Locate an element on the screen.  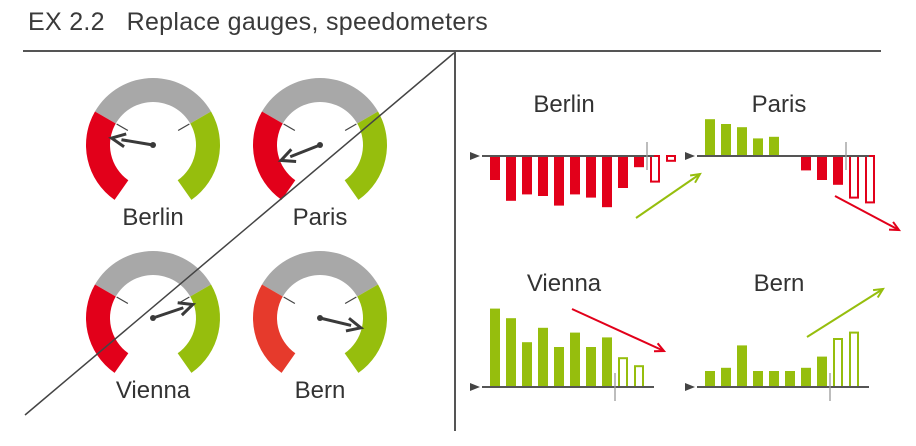
bar-chart-berlin: Berlin is located at coordinates (586, 155).